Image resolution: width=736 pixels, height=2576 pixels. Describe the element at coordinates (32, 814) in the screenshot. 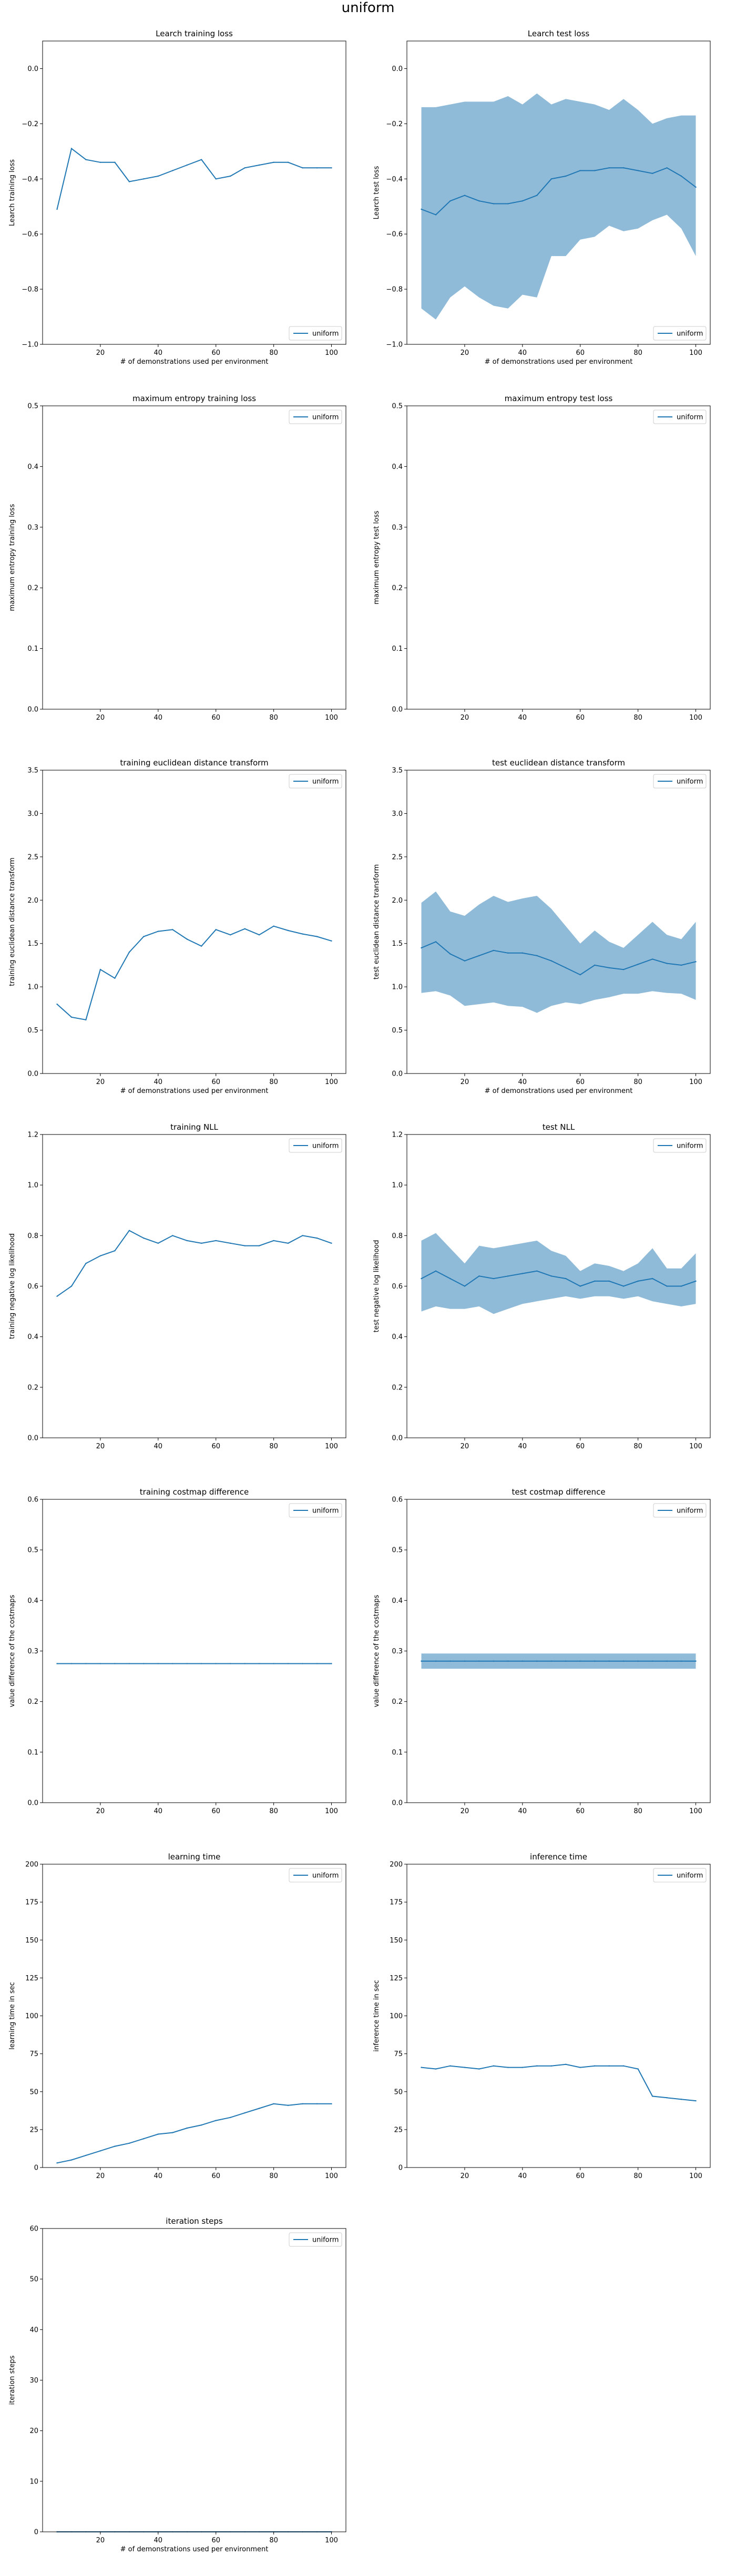

I see `y-tick-label: 3.0` at that location.